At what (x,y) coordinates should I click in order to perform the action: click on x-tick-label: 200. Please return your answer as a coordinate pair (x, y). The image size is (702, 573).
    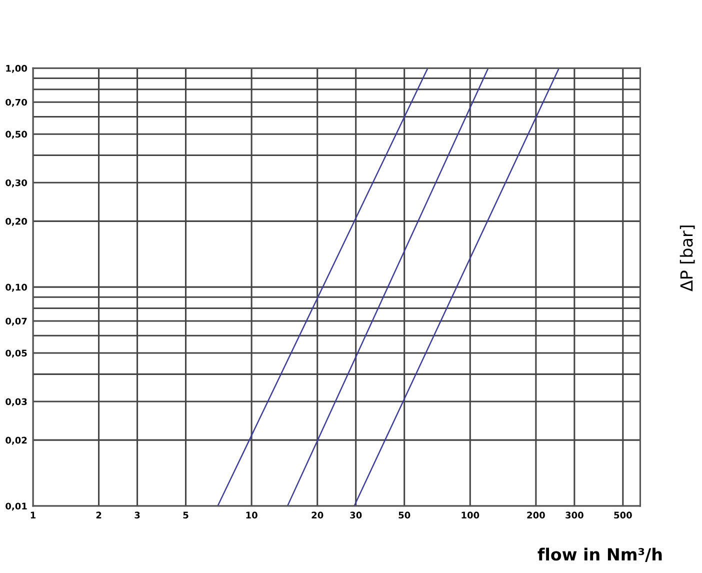
    Looking at the image, I should click on (536, 515).